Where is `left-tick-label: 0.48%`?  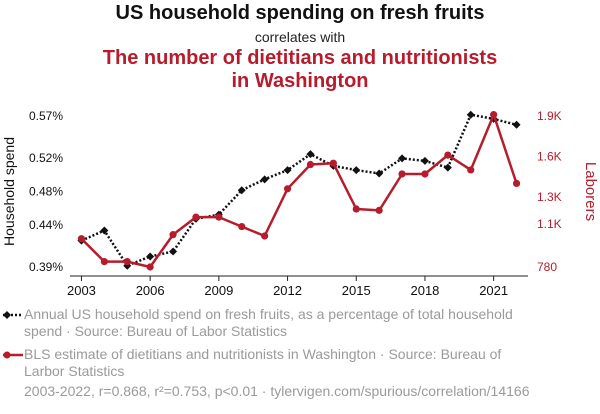 left-tick-label: 0.48% is located at coordinates (46, 192).